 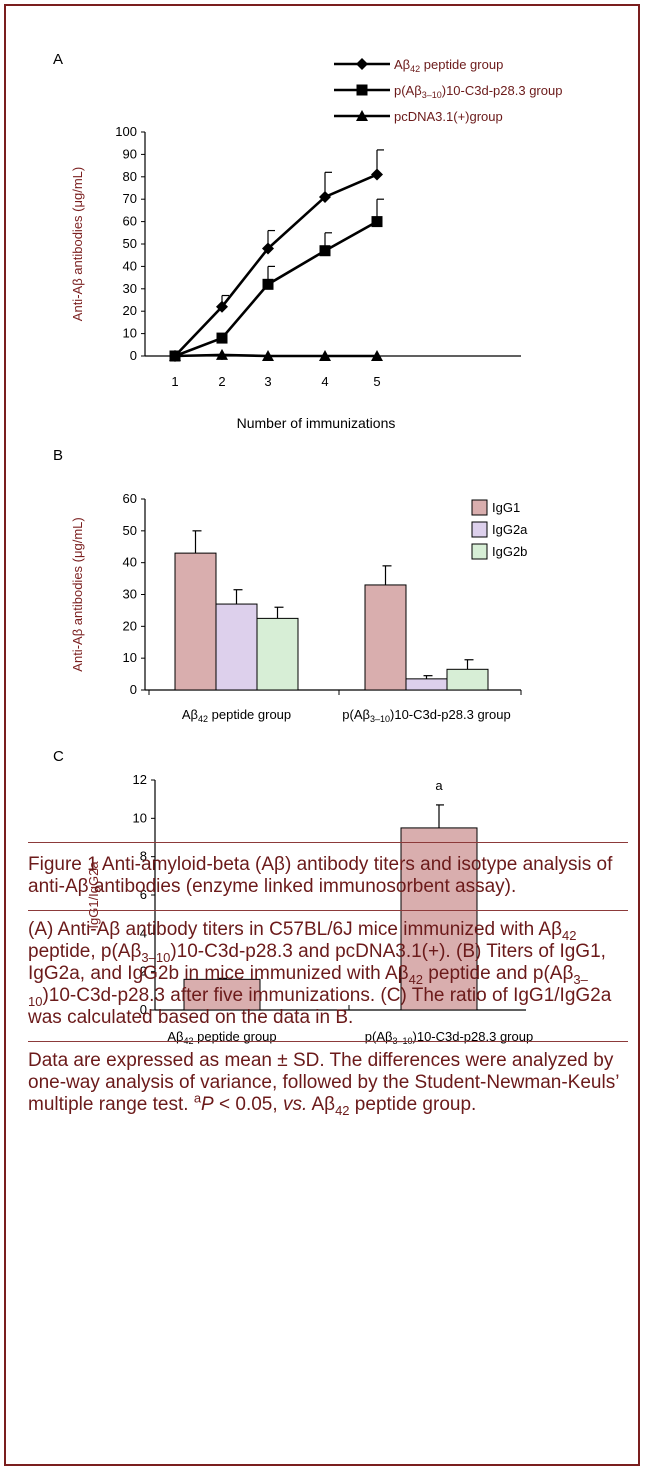 I want to click on legend-label: pcDNA3.1(+)group, so click(x=448, y=116).